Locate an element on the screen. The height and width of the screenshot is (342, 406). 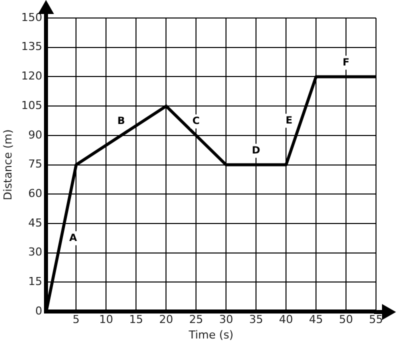
x-tick-label: 10 is located at coordinates (106, 319).